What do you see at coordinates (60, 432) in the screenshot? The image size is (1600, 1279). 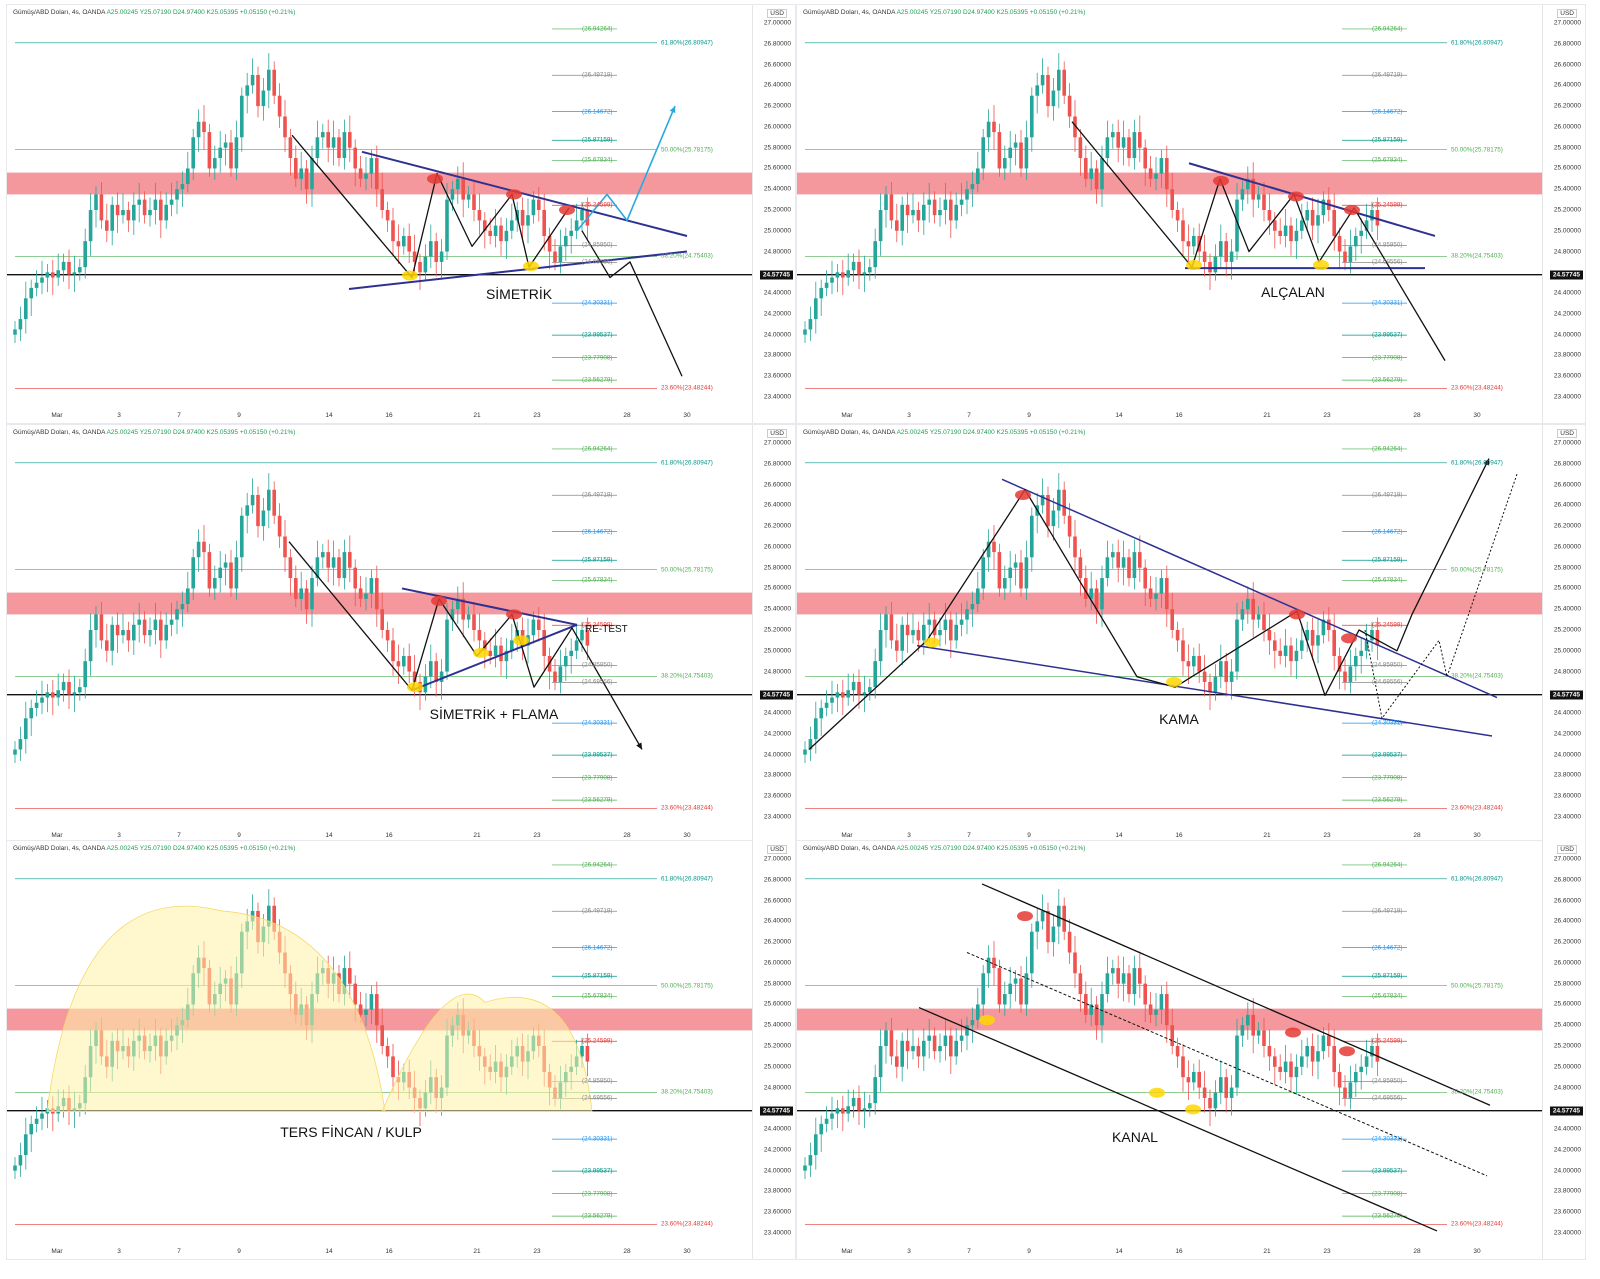 I see `symbol-name: Gümüş/ABD Doları, 4s, OANDA` at bounding box center [60, 432].